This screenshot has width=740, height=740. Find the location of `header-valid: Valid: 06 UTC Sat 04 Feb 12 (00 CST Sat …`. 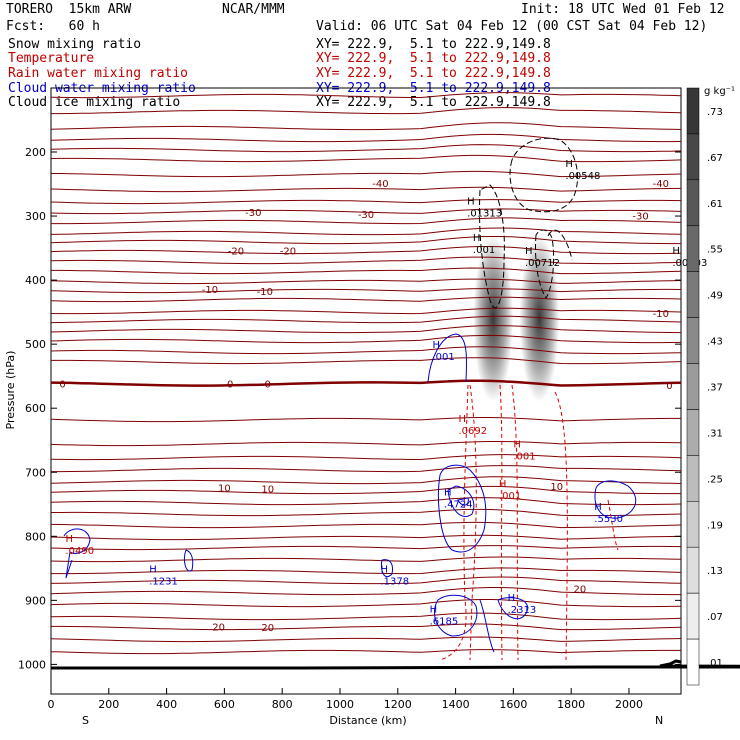

header-valid: Valid: 06 UTC Sat 04 Feb 12 (00 CST Sat … is located at coordinates (512, 26).